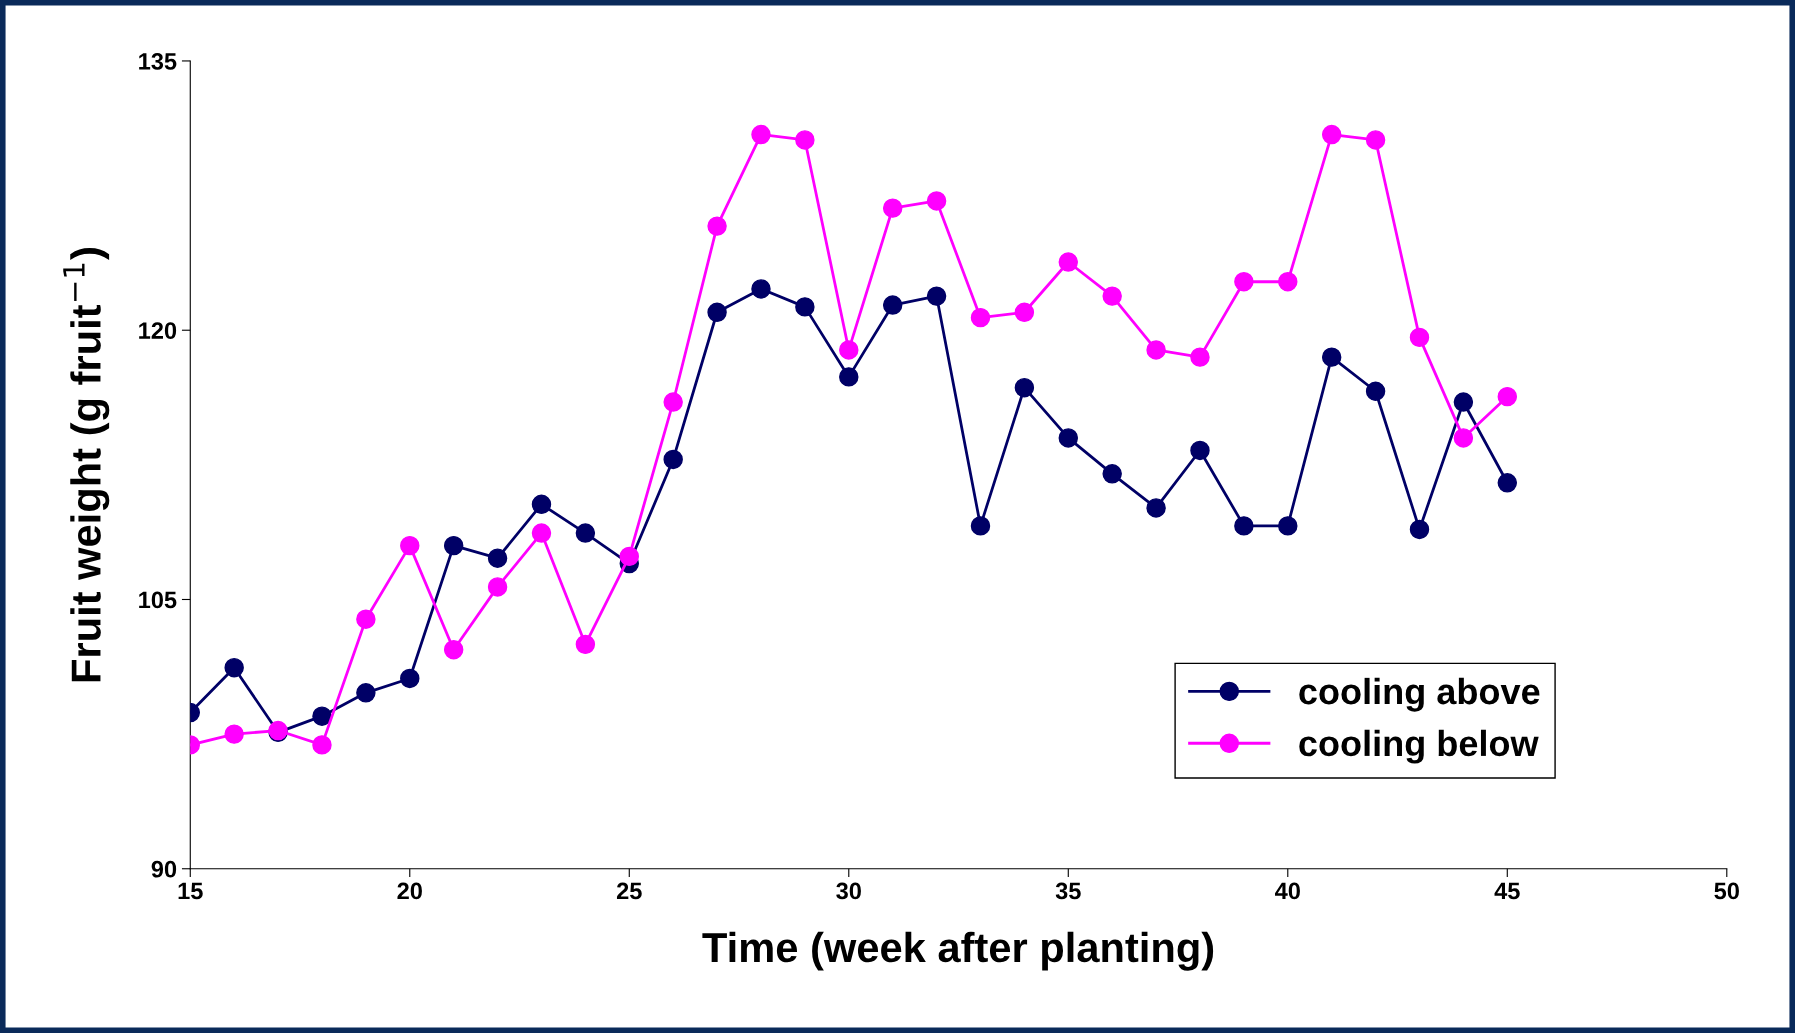  I want to click on x-tick-label: 30, so click(848, 891).